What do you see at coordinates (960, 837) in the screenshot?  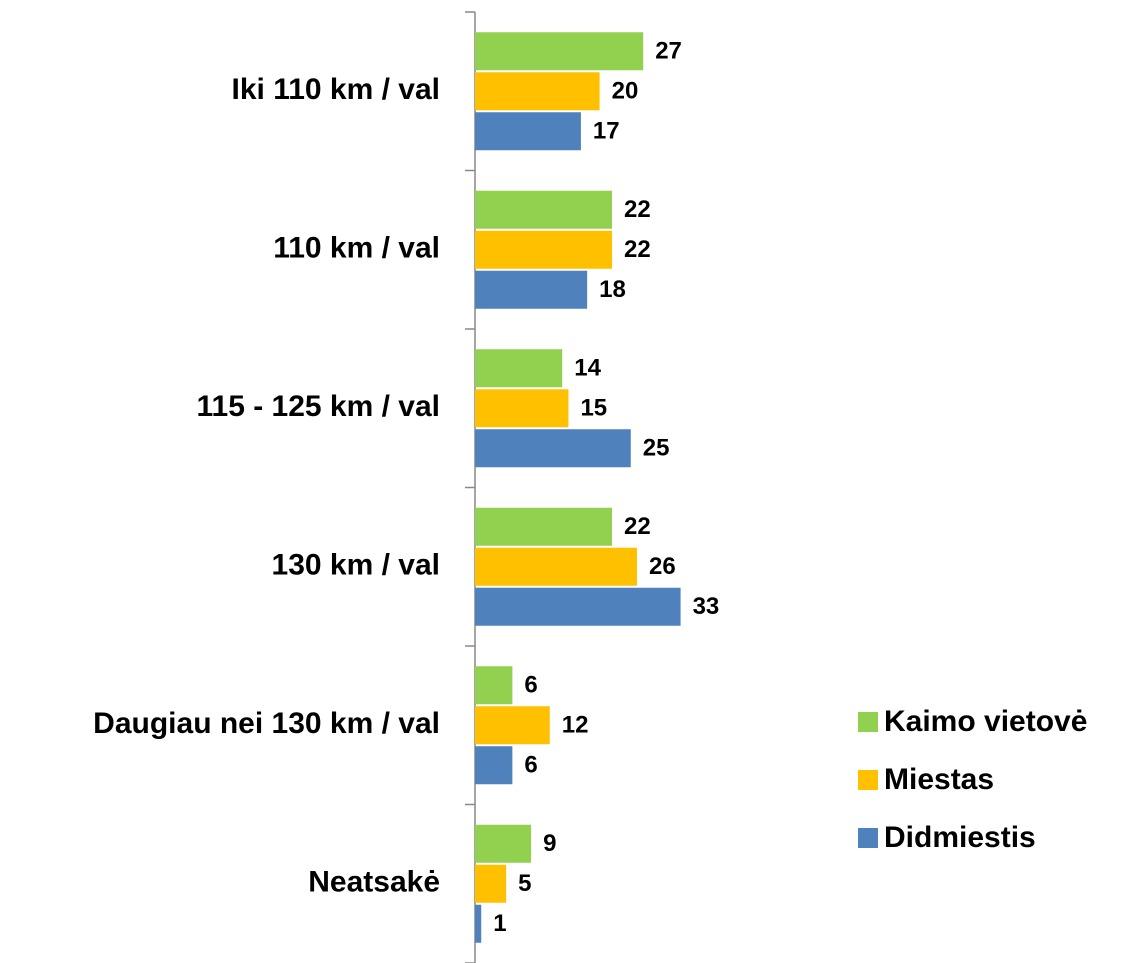 I see `legend-label: Didmiestis` at bounding box center [960, 837].